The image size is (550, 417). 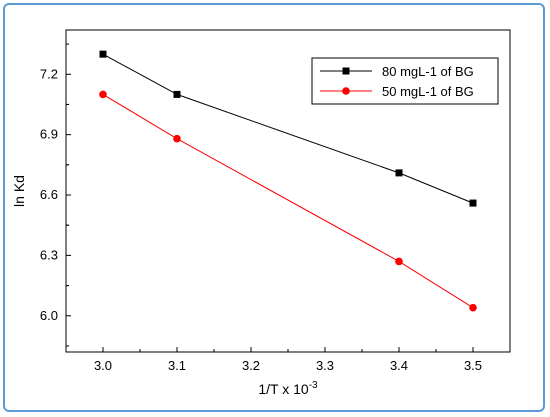 What do you see at coordinates (325, 365) in the screenshot?
I see `x-tick-label: 3.3` at bounding box center [325, 365].